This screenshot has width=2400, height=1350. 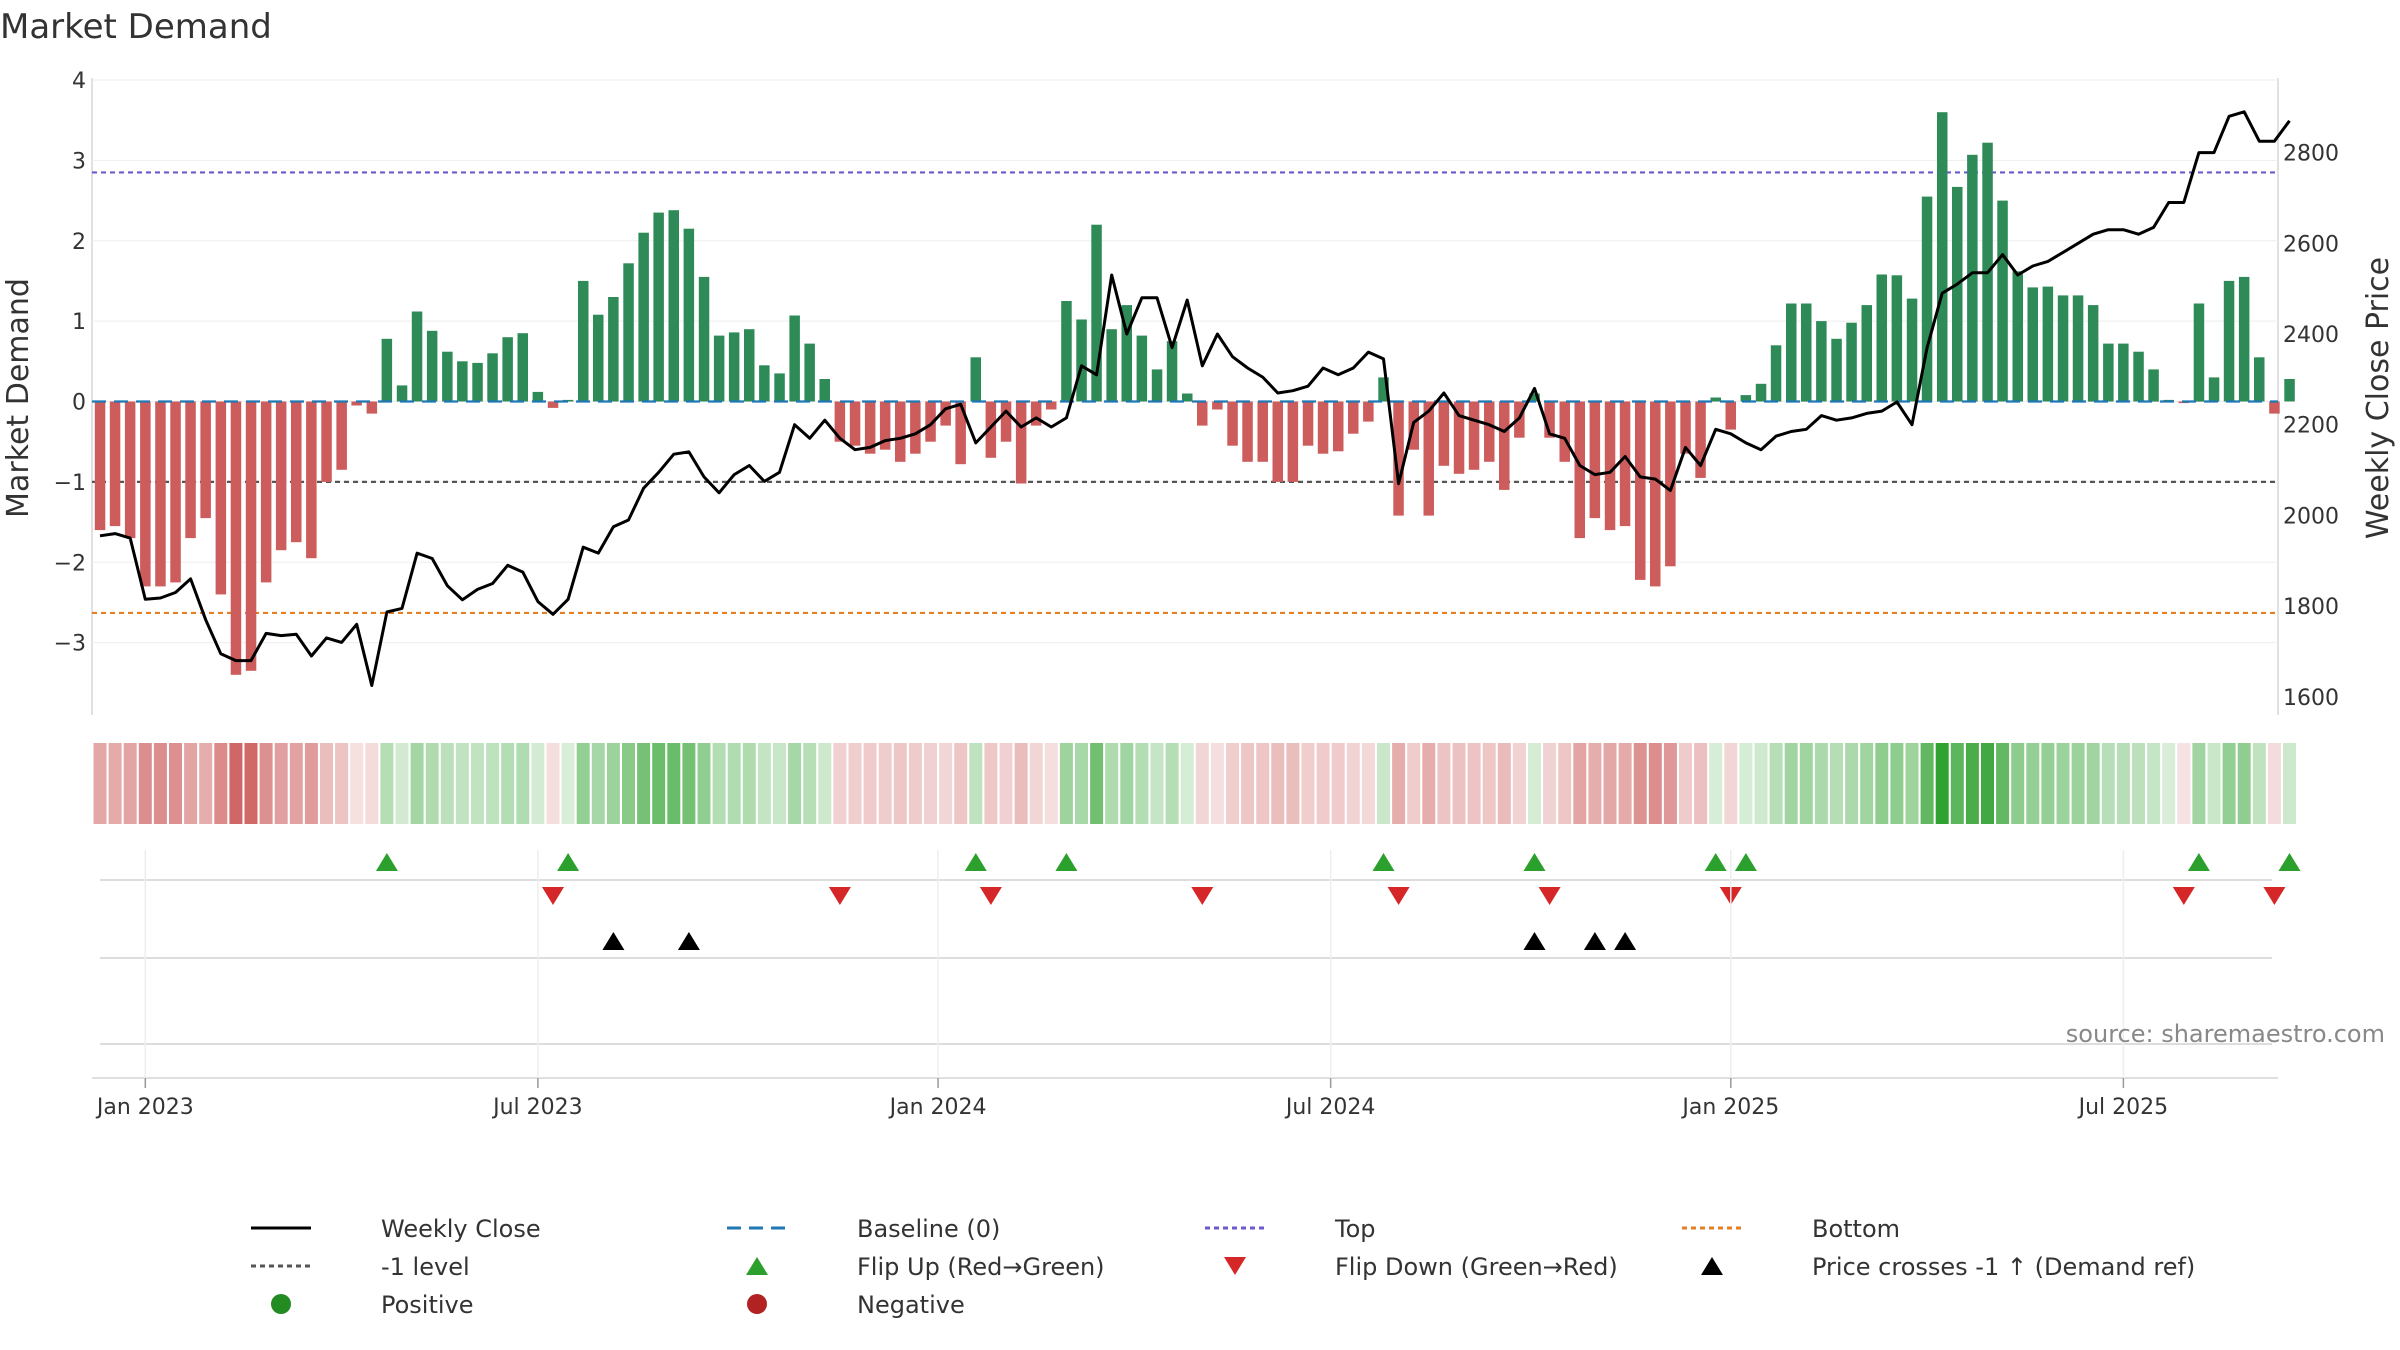 What do you see at coordinates (2311, 607) in the screenshot?
I see `right-tick-label: 1800` at bounding box center [2311, 607].